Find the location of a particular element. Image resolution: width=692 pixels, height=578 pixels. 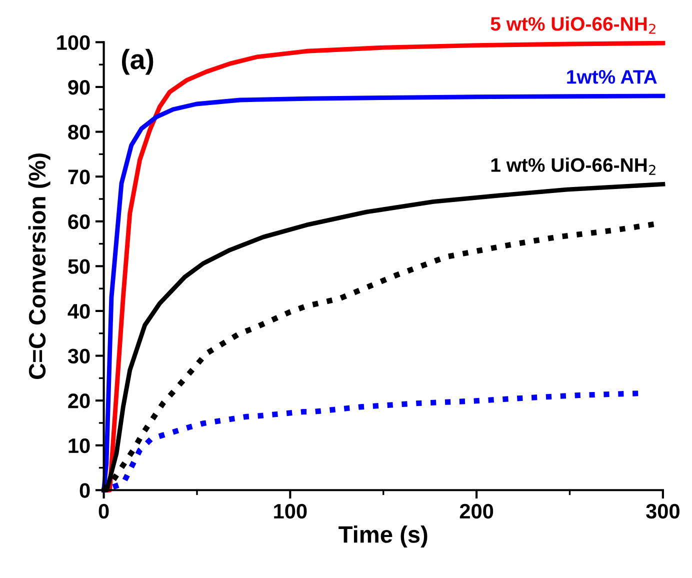

y-tick-label: 30 is located at coordinates (79, 356).